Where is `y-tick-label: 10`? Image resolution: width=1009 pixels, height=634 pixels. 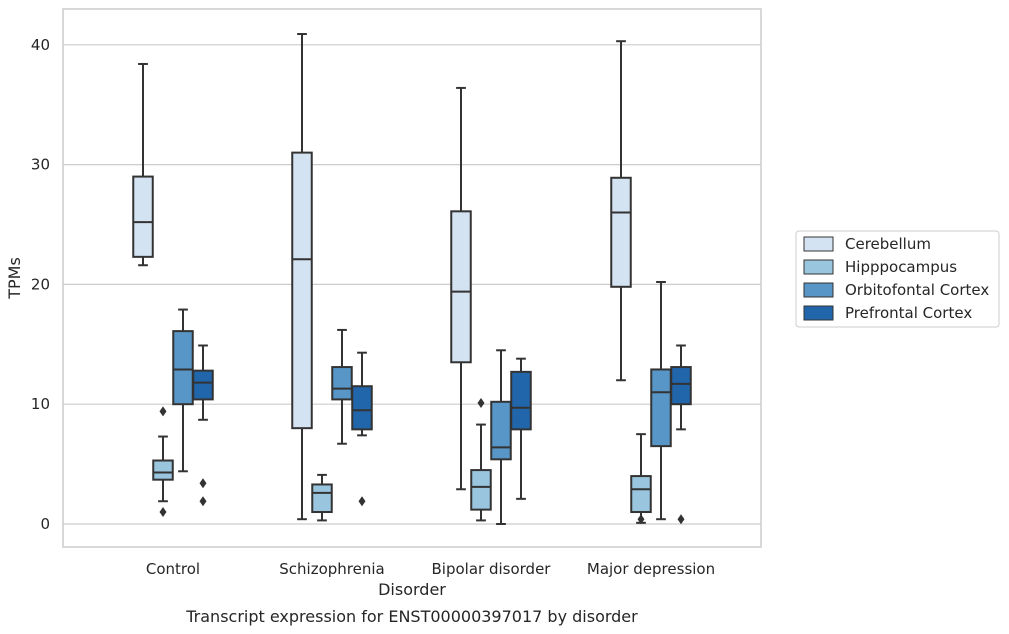
y-tick-label: 10 is located at coordinates (40, 404).